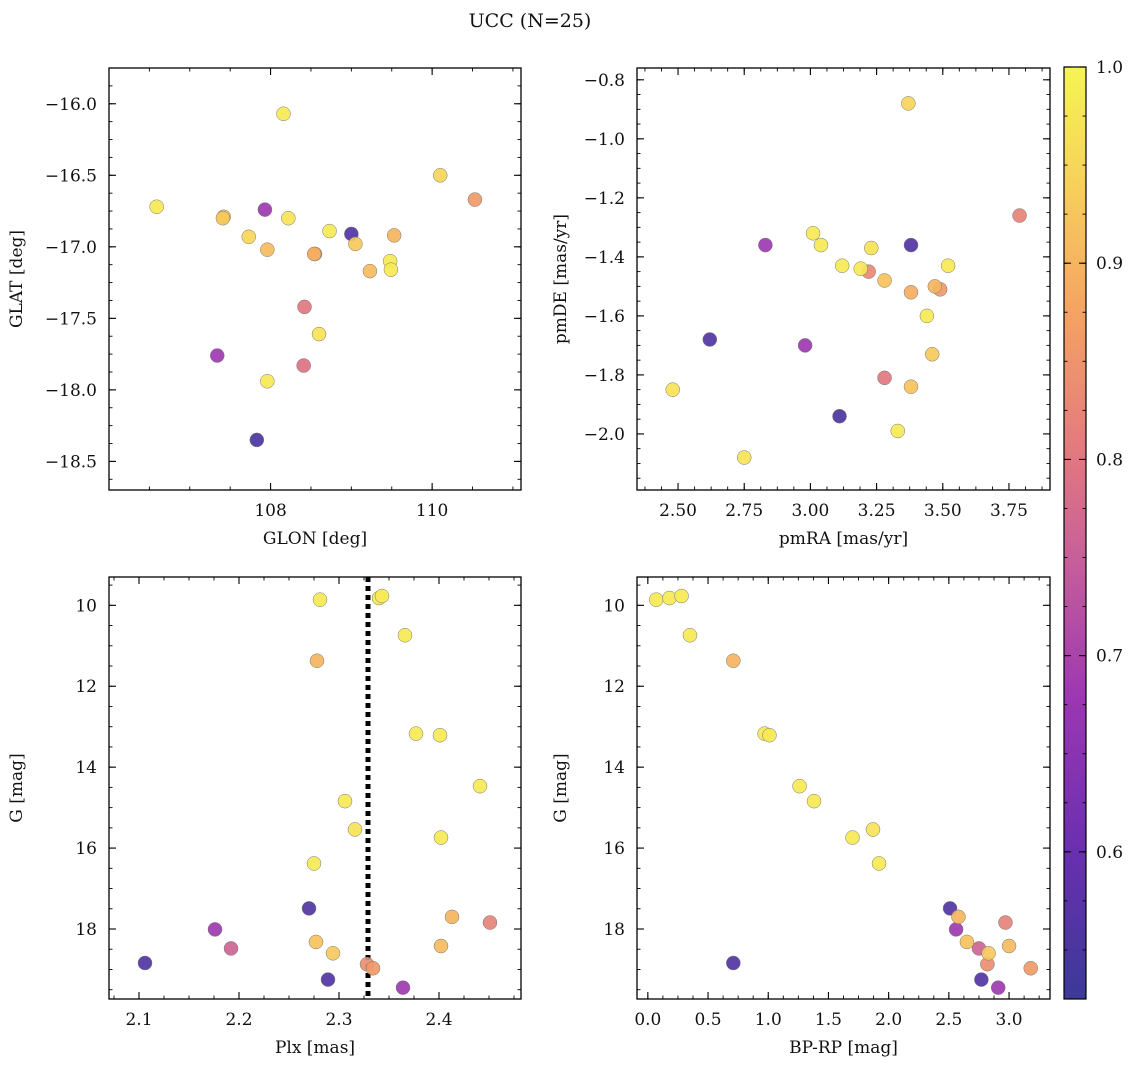  What do you see at coordinates (647, 1020) in the screenshot?
I see `x-tick-label: 0.0` at bounding box center [647, 1020].